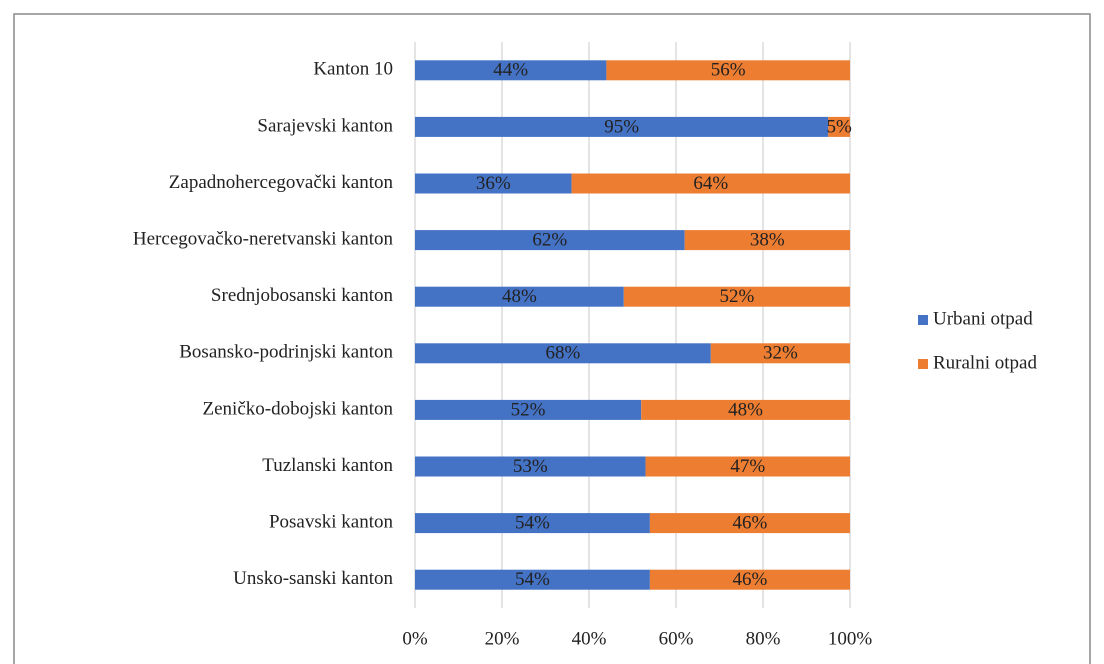 The image size is (1104, 664). I want to click on data-label: 5%, so click(839, 126).